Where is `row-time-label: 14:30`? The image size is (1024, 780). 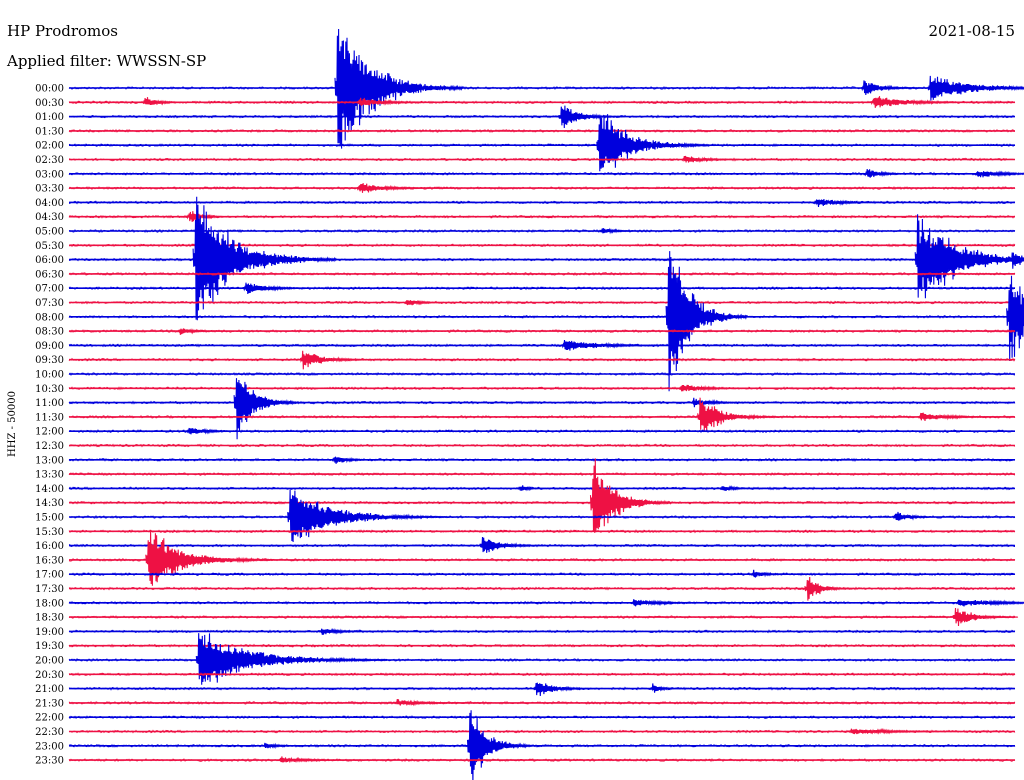
row-time-label: 14:30 is located at coordinates (49, 503).